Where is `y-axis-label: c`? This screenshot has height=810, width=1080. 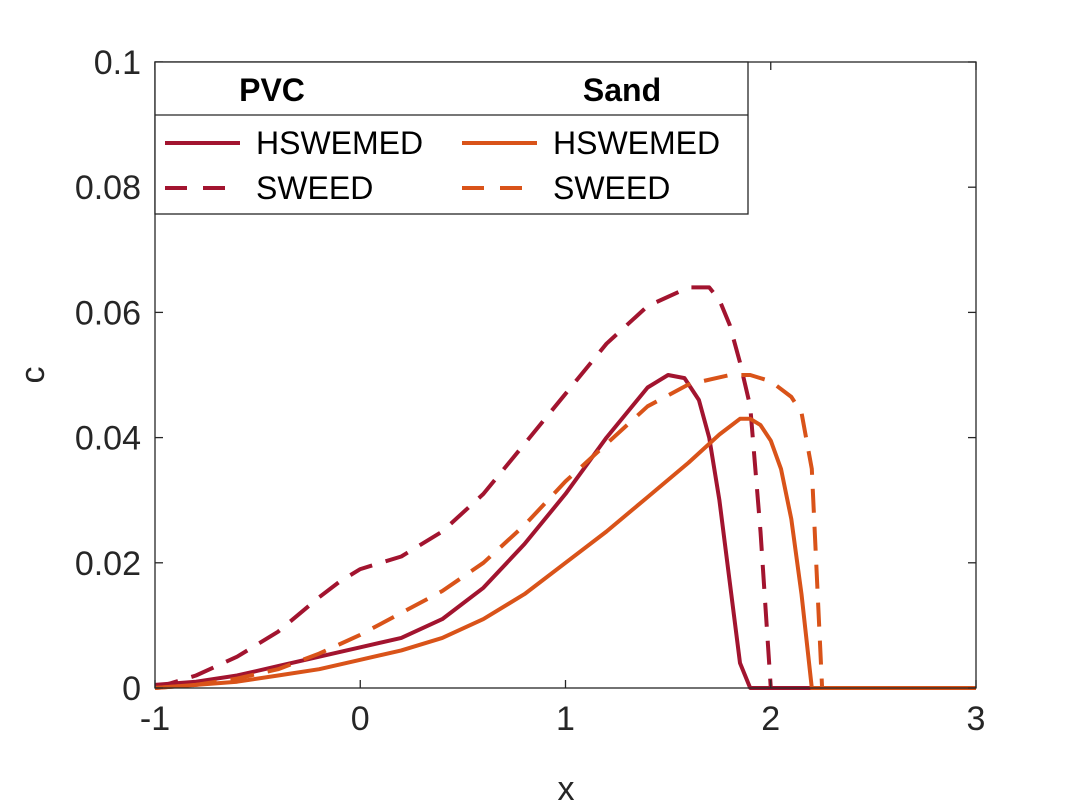 y-axis-label: c is located at coordinates (33, 375).